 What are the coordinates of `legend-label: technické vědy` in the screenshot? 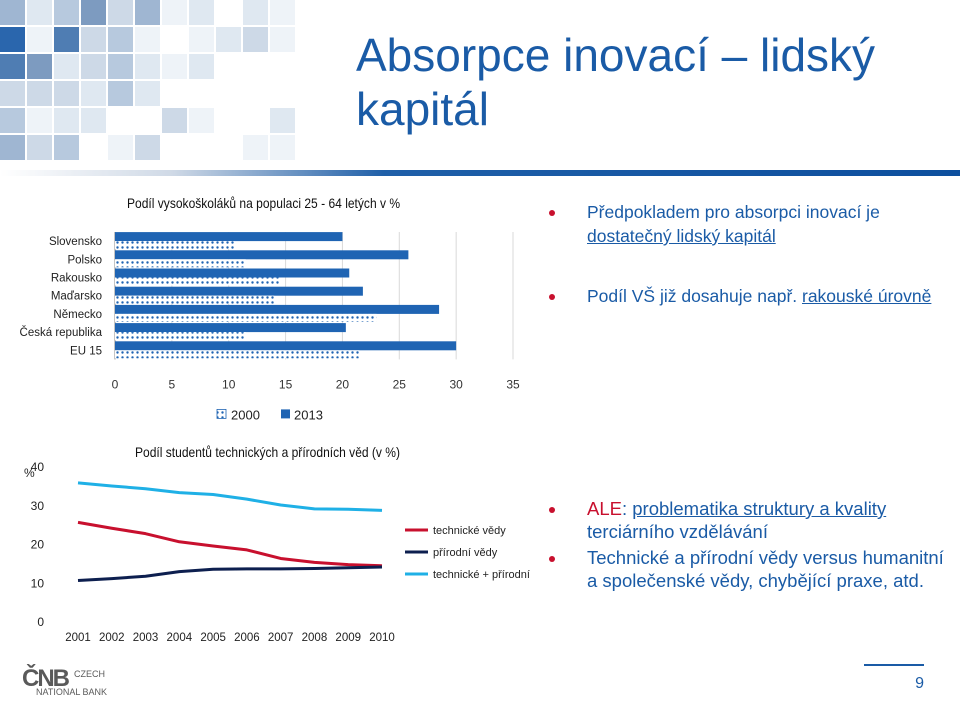 It's located at (469, 531).